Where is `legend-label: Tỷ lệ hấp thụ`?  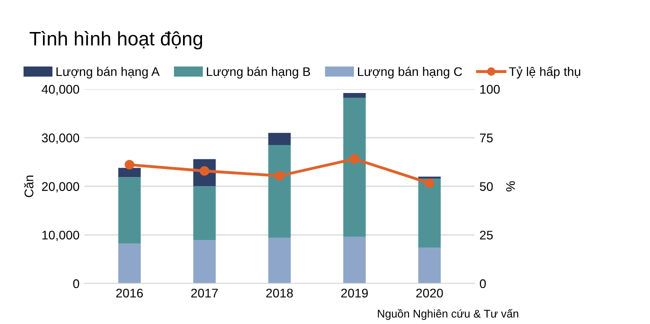 legend-label: Tỷ lệ hấp thụ is located at coordinates (544, 72).